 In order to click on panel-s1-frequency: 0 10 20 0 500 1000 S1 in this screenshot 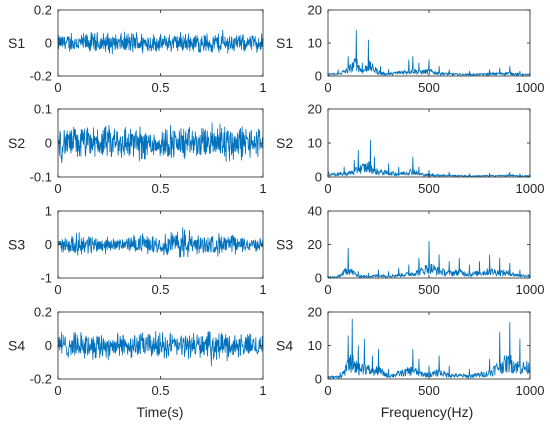, I will do `click(410, 49)`.